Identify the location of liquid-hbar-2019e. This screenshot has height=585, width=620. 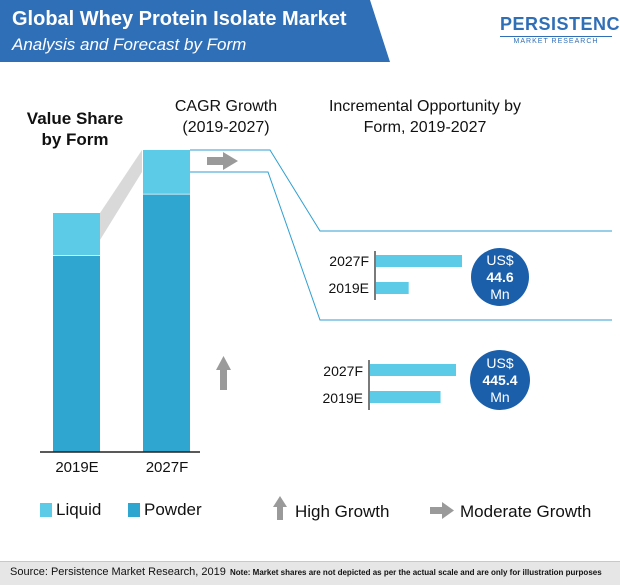
(392, 288).